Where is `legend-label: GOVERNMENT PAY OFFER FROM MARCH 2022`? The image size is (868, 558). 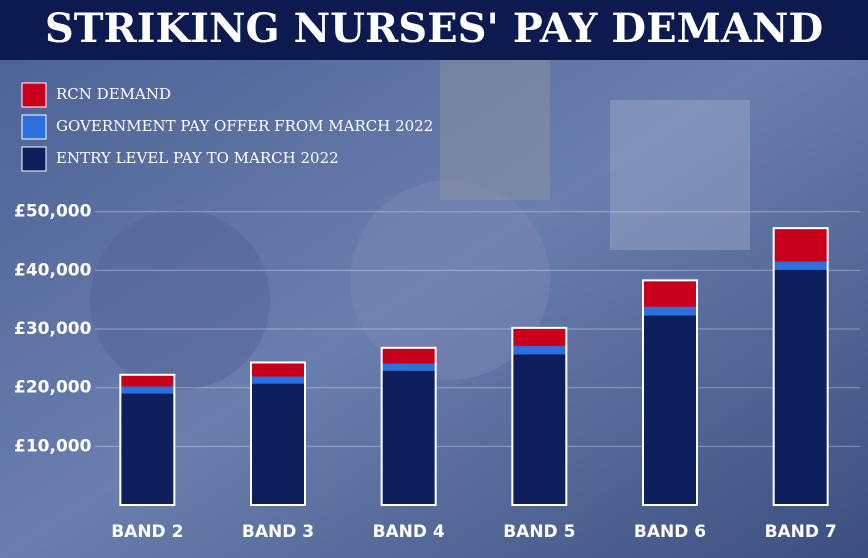
legend-label: GOVERNMENT PAY OFFER FROM MARCH 2022 is located at coordinates (244, 126).